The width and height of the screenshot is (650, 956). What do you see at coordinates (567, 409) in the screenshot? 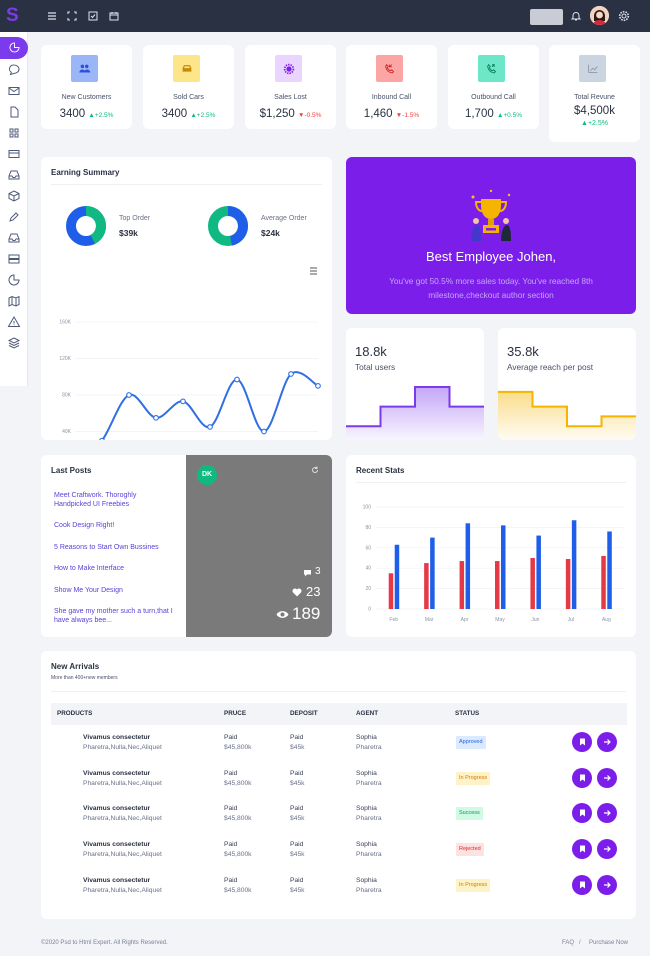
I see `area-line` at bounding box center [567, 409].